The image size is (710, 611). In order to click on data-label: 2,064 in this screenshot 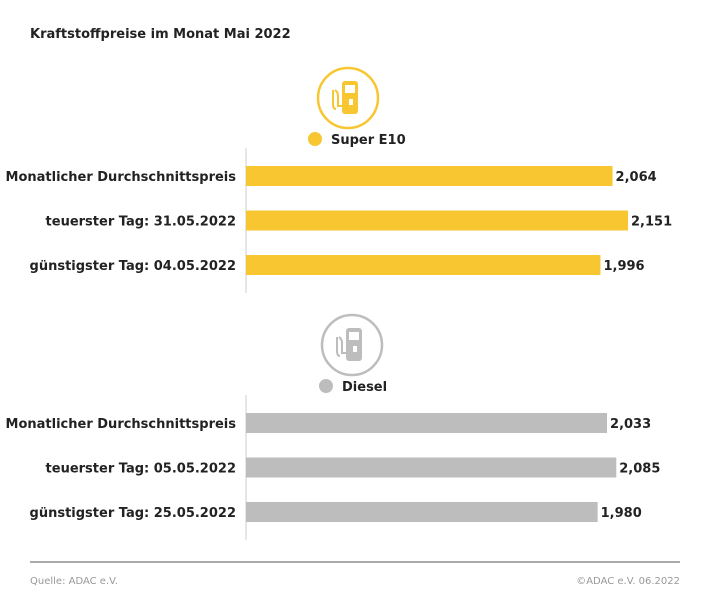, I will do `click(636, 177)`.